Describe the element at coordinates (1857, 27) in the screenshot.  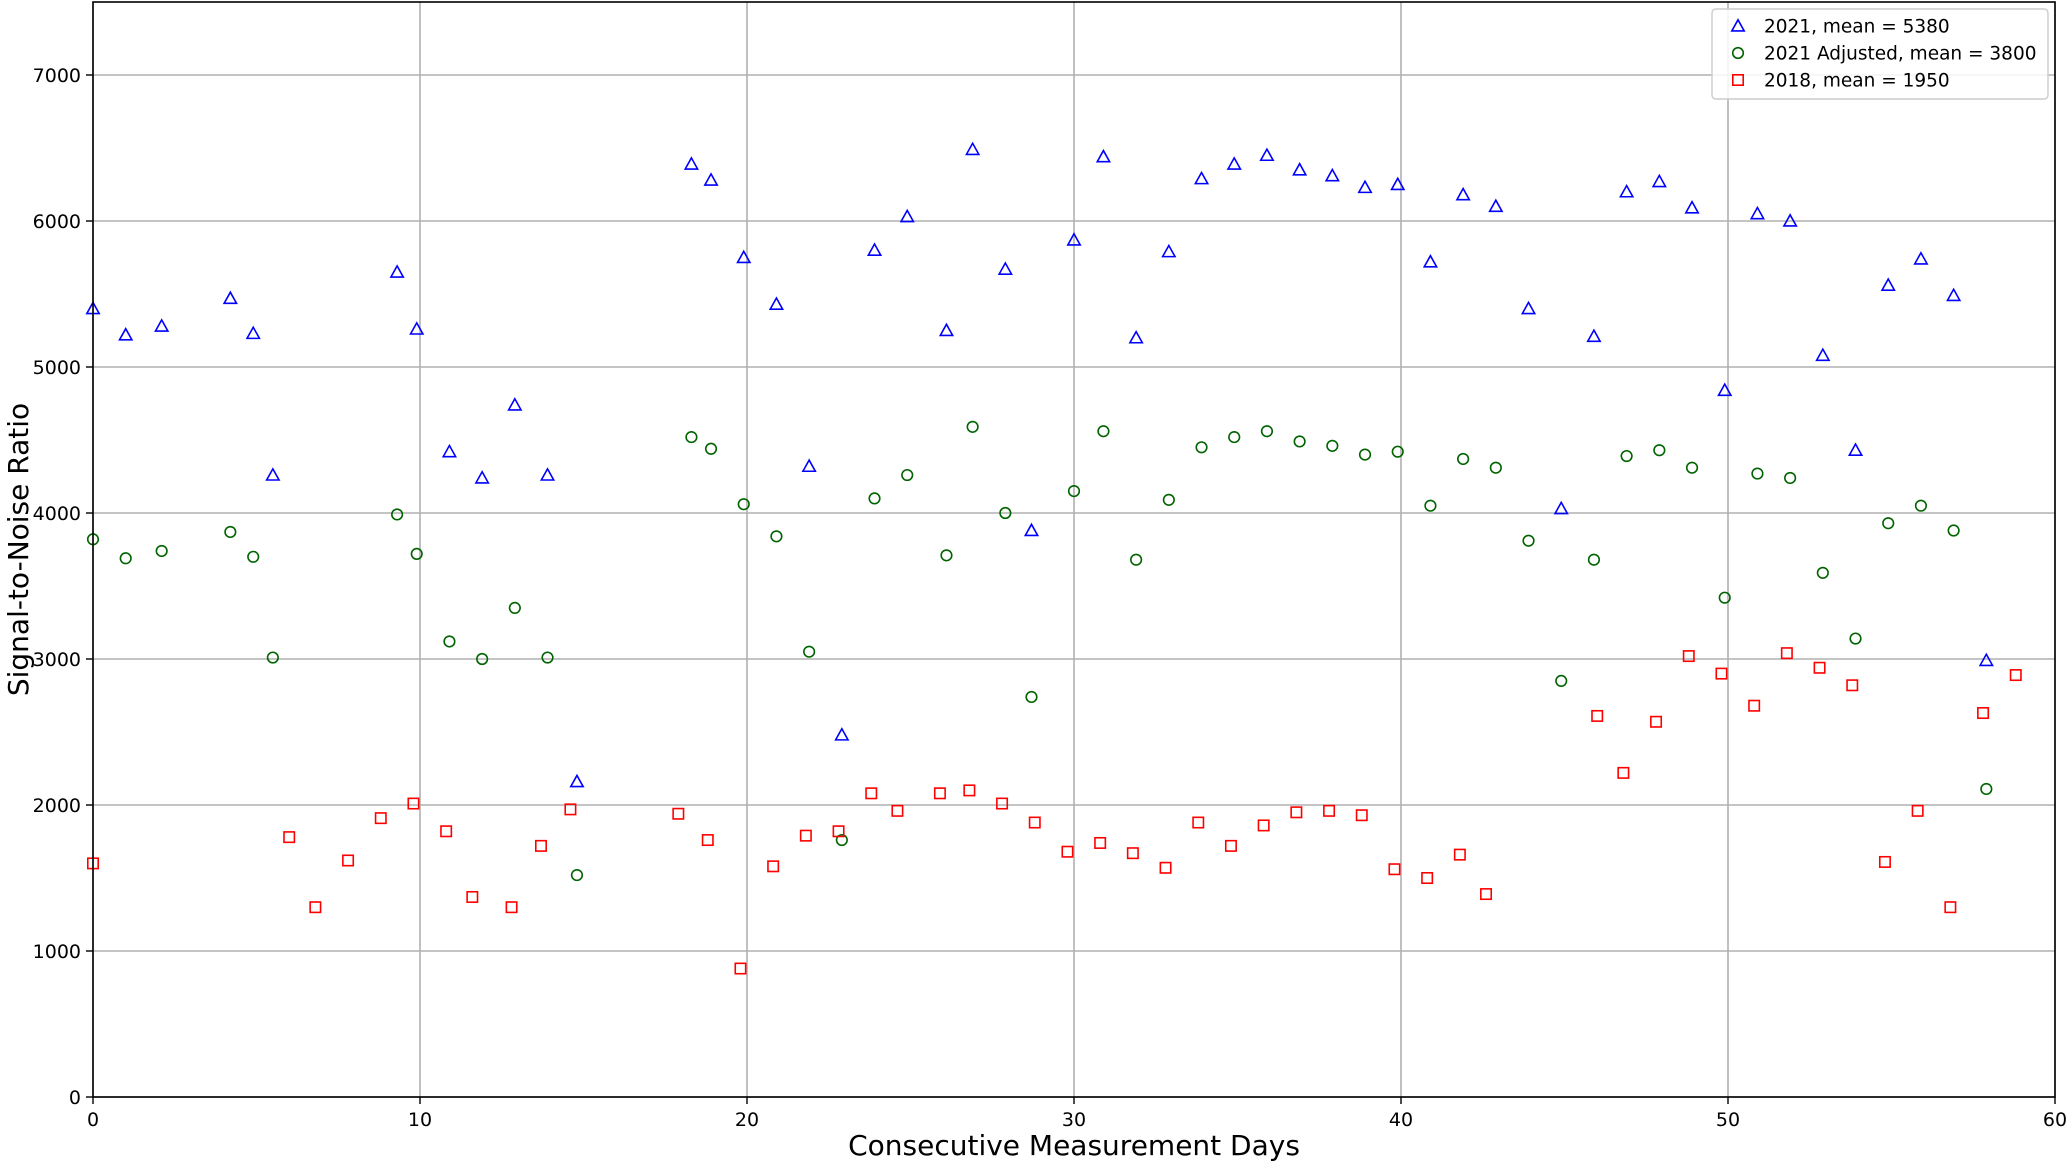
I see `legend-label: 2021, mean = 5380` at that location.